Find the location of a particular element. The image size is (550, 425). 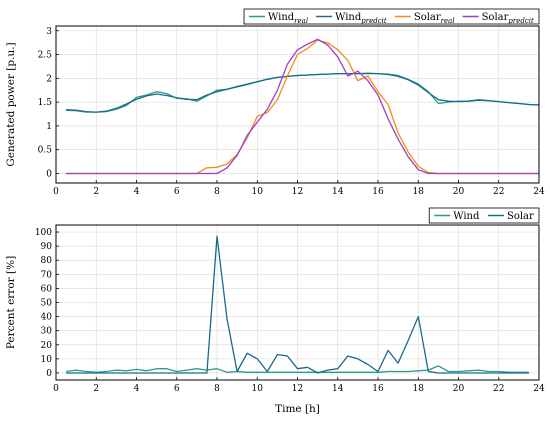

y-tick-label: 0.5 is located at coordinates (45, 151).